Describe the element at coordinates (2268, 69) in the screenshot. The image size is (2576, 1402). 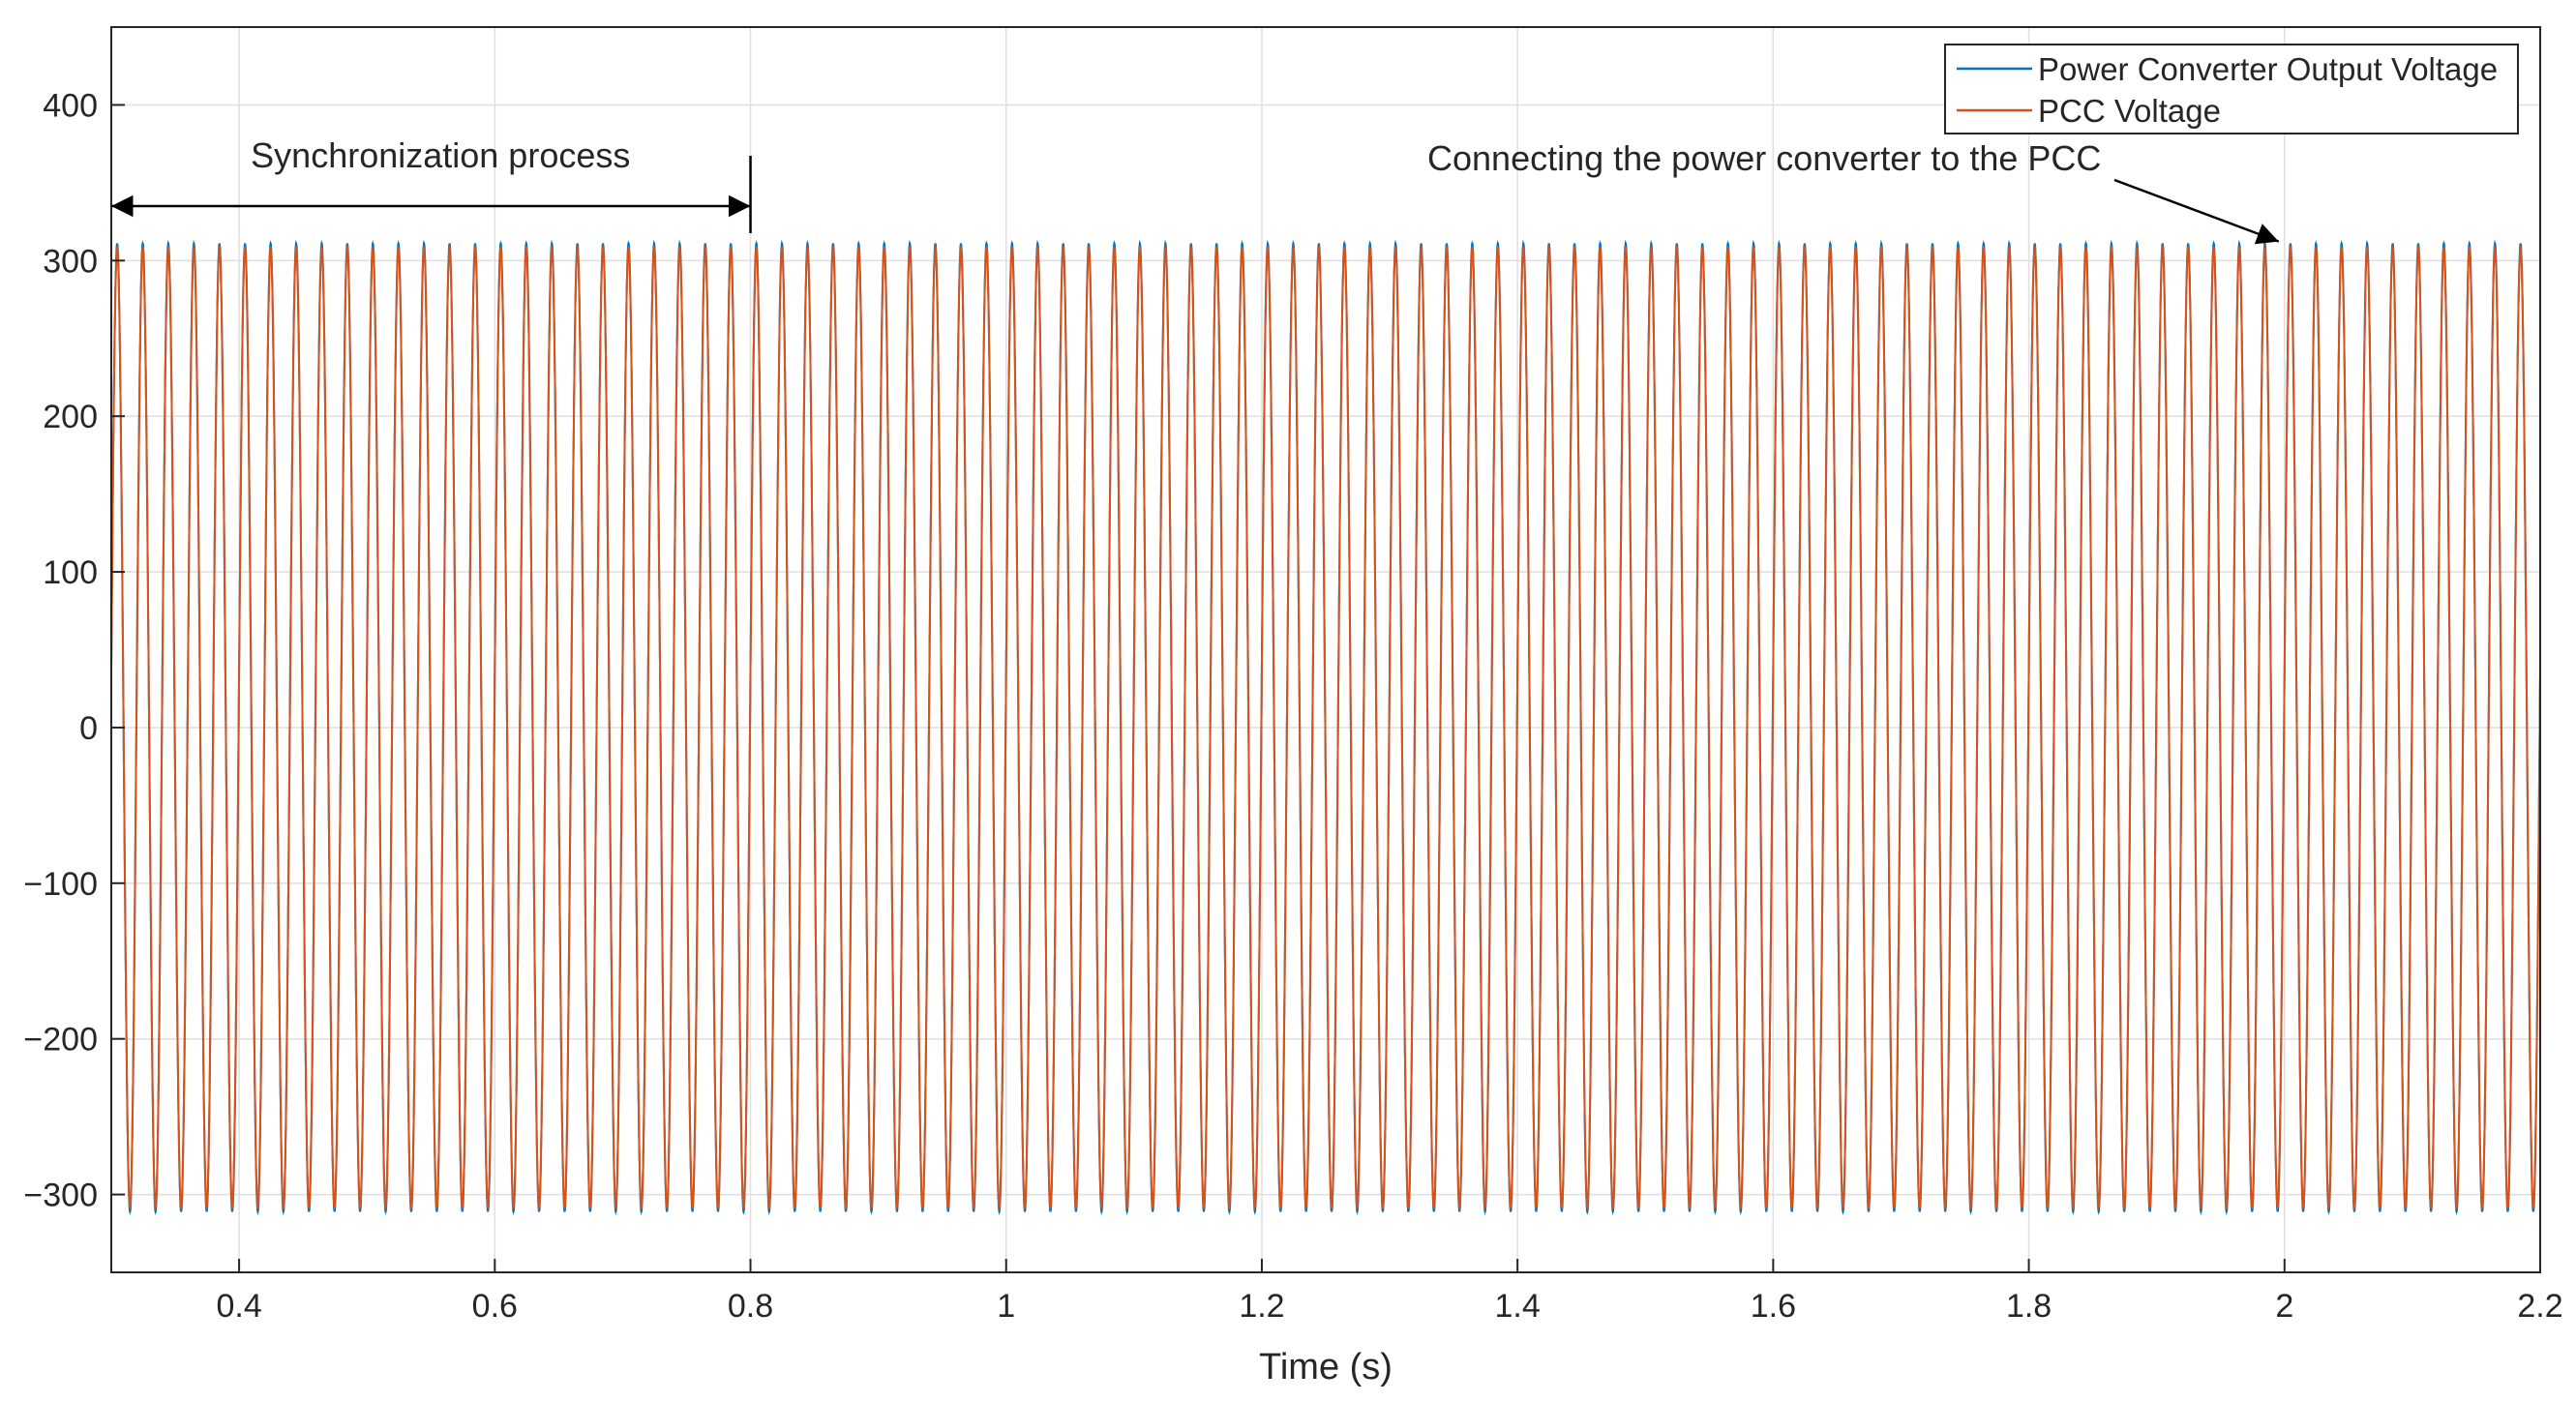
I see `legend-label-power-converter: Power Converter Output Voltage` at that location.